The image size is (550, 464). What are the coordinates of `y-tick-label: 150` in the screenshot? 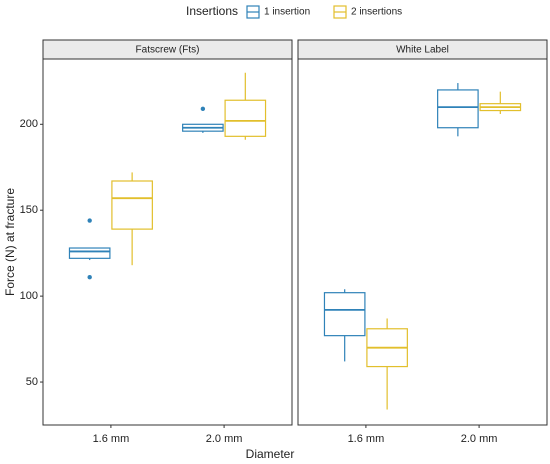 It's located at (29, 210).